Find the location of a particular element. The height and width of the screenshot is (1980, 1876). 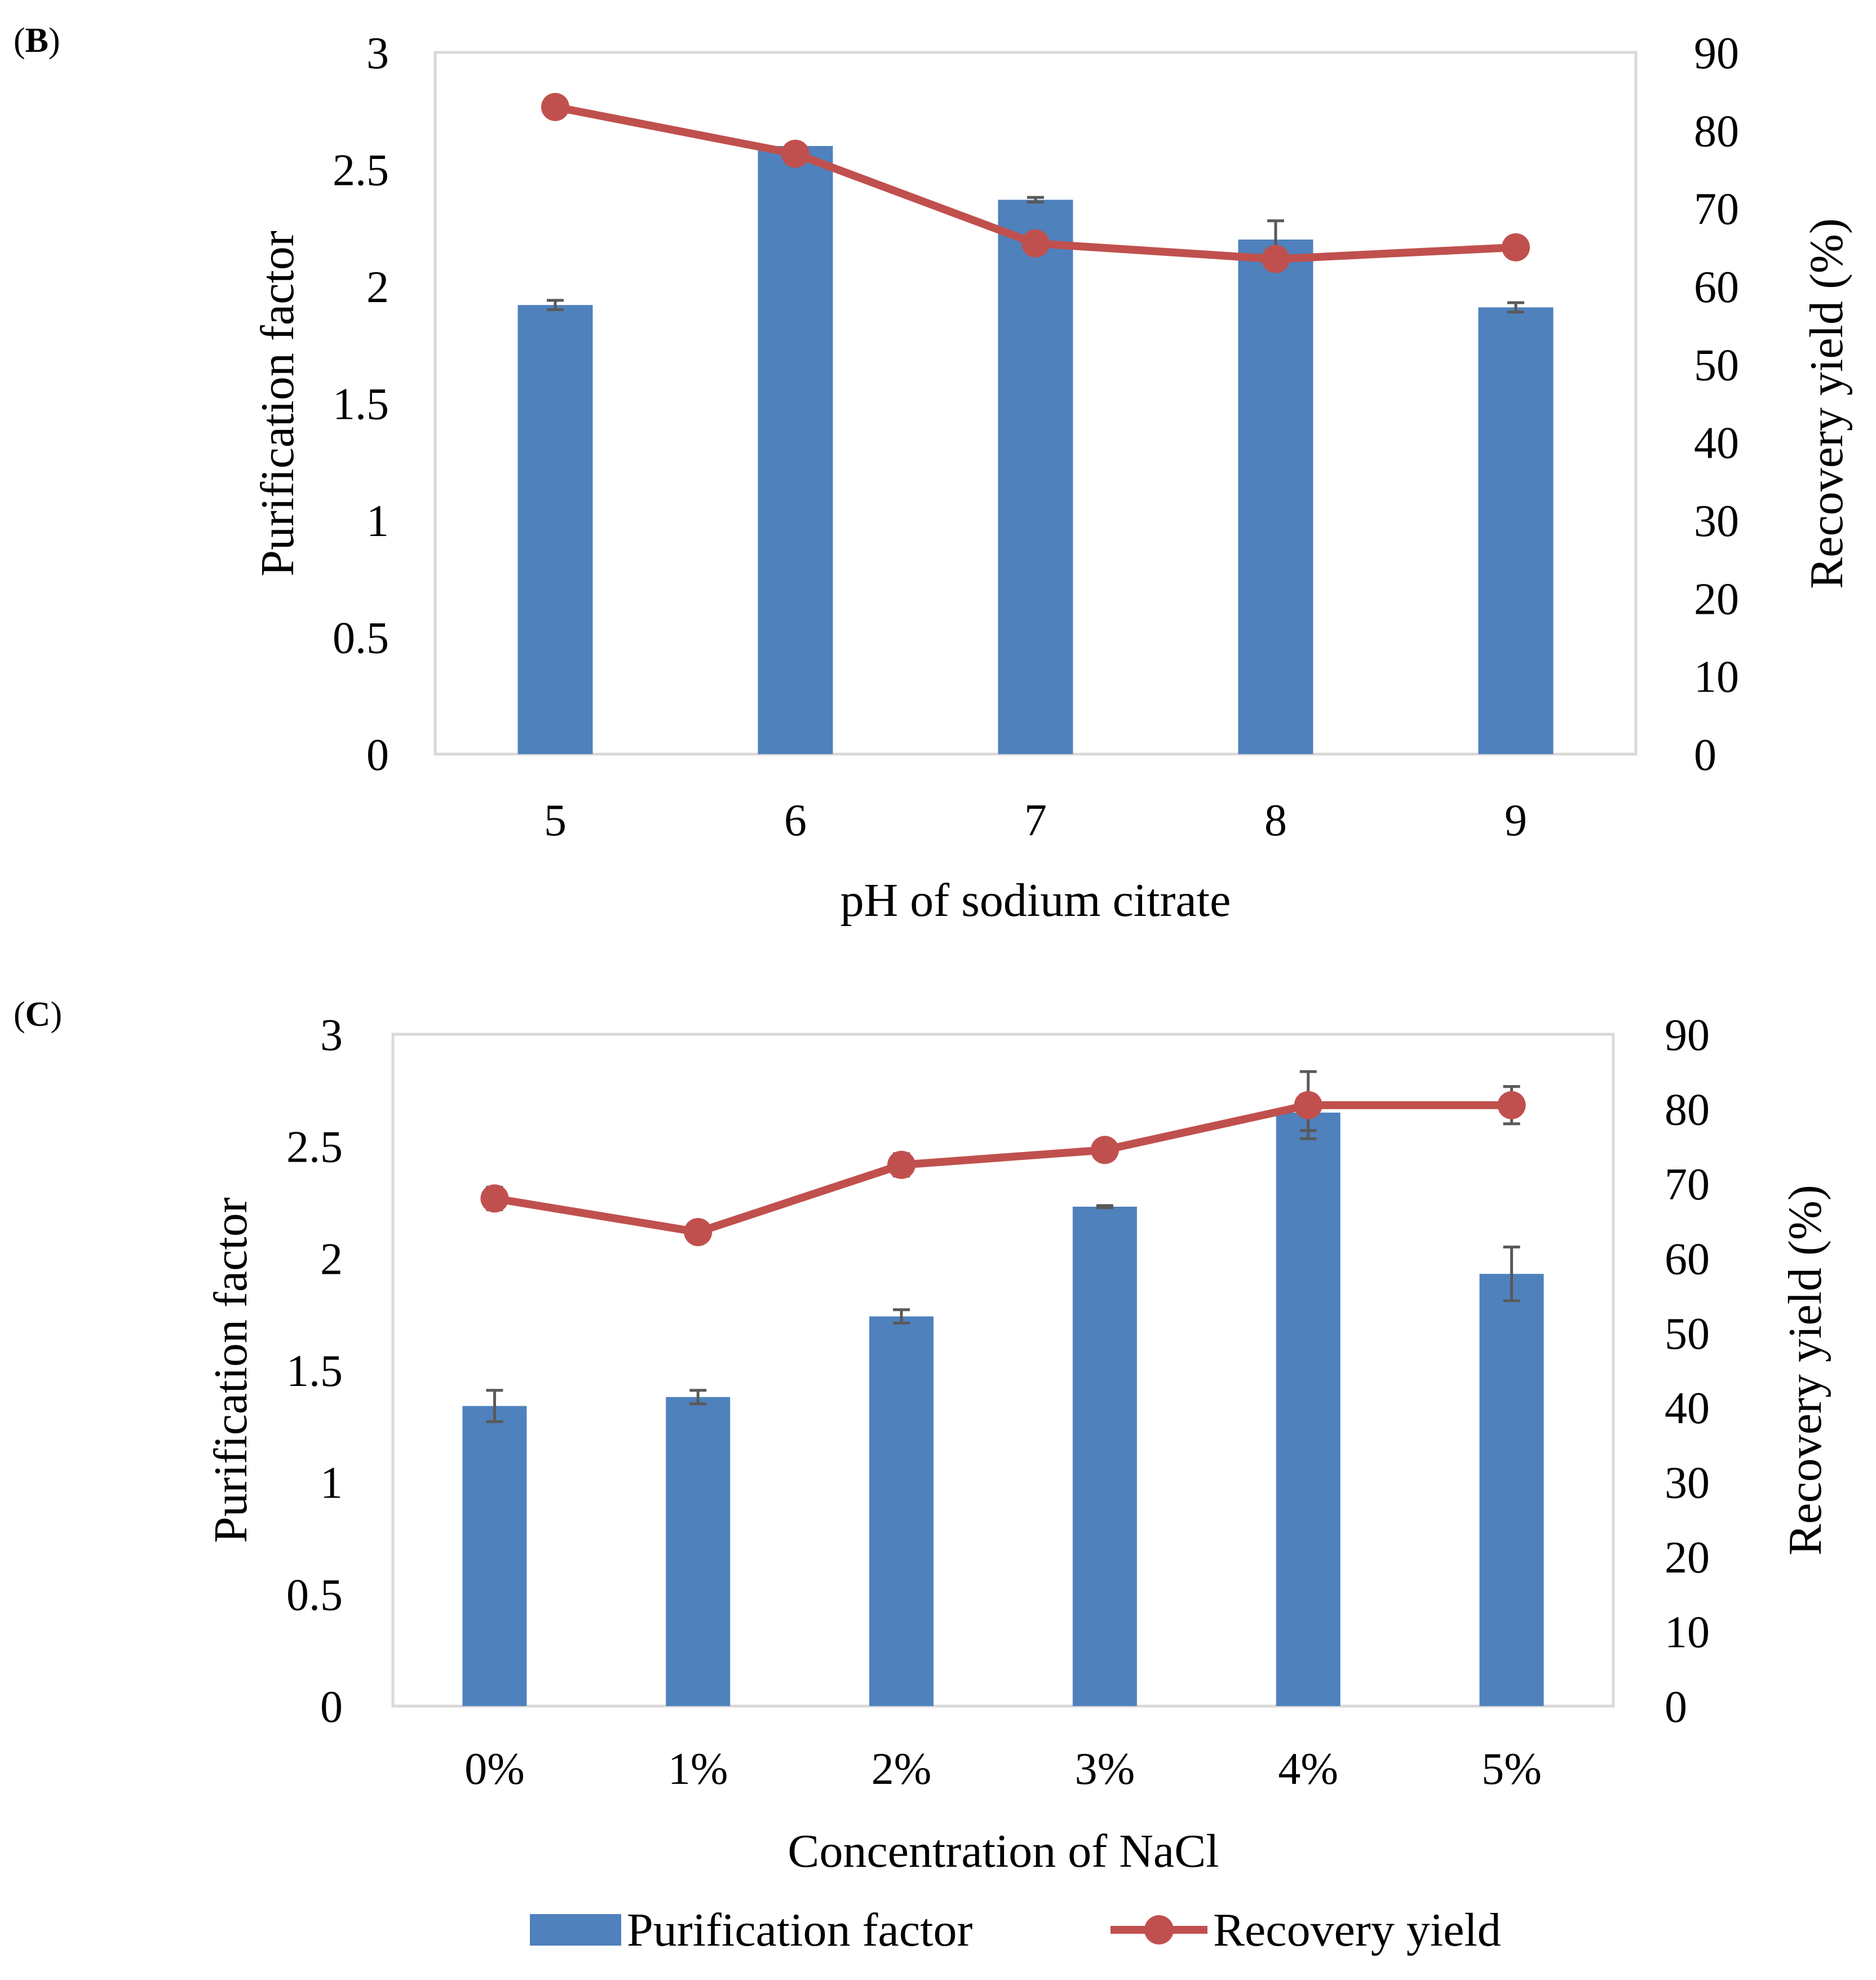

y-left-tick-label-c: 0 is located at coordinates (332, 1707).